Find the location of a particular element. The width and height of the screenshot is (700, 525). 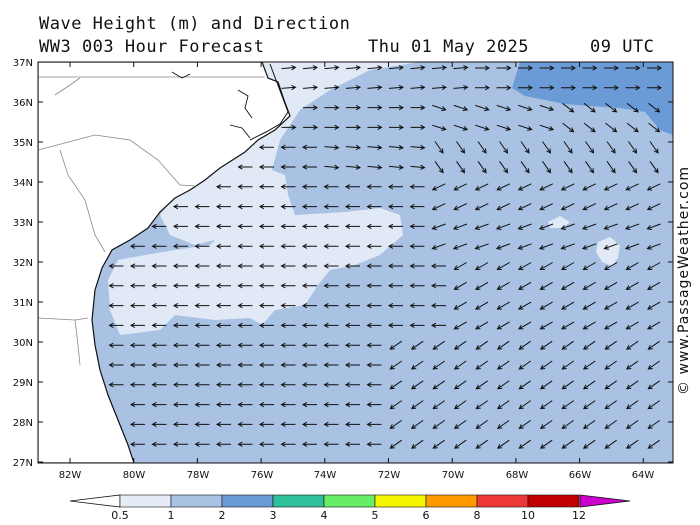

lat-label: 30N is located at coordinates (23, 343).